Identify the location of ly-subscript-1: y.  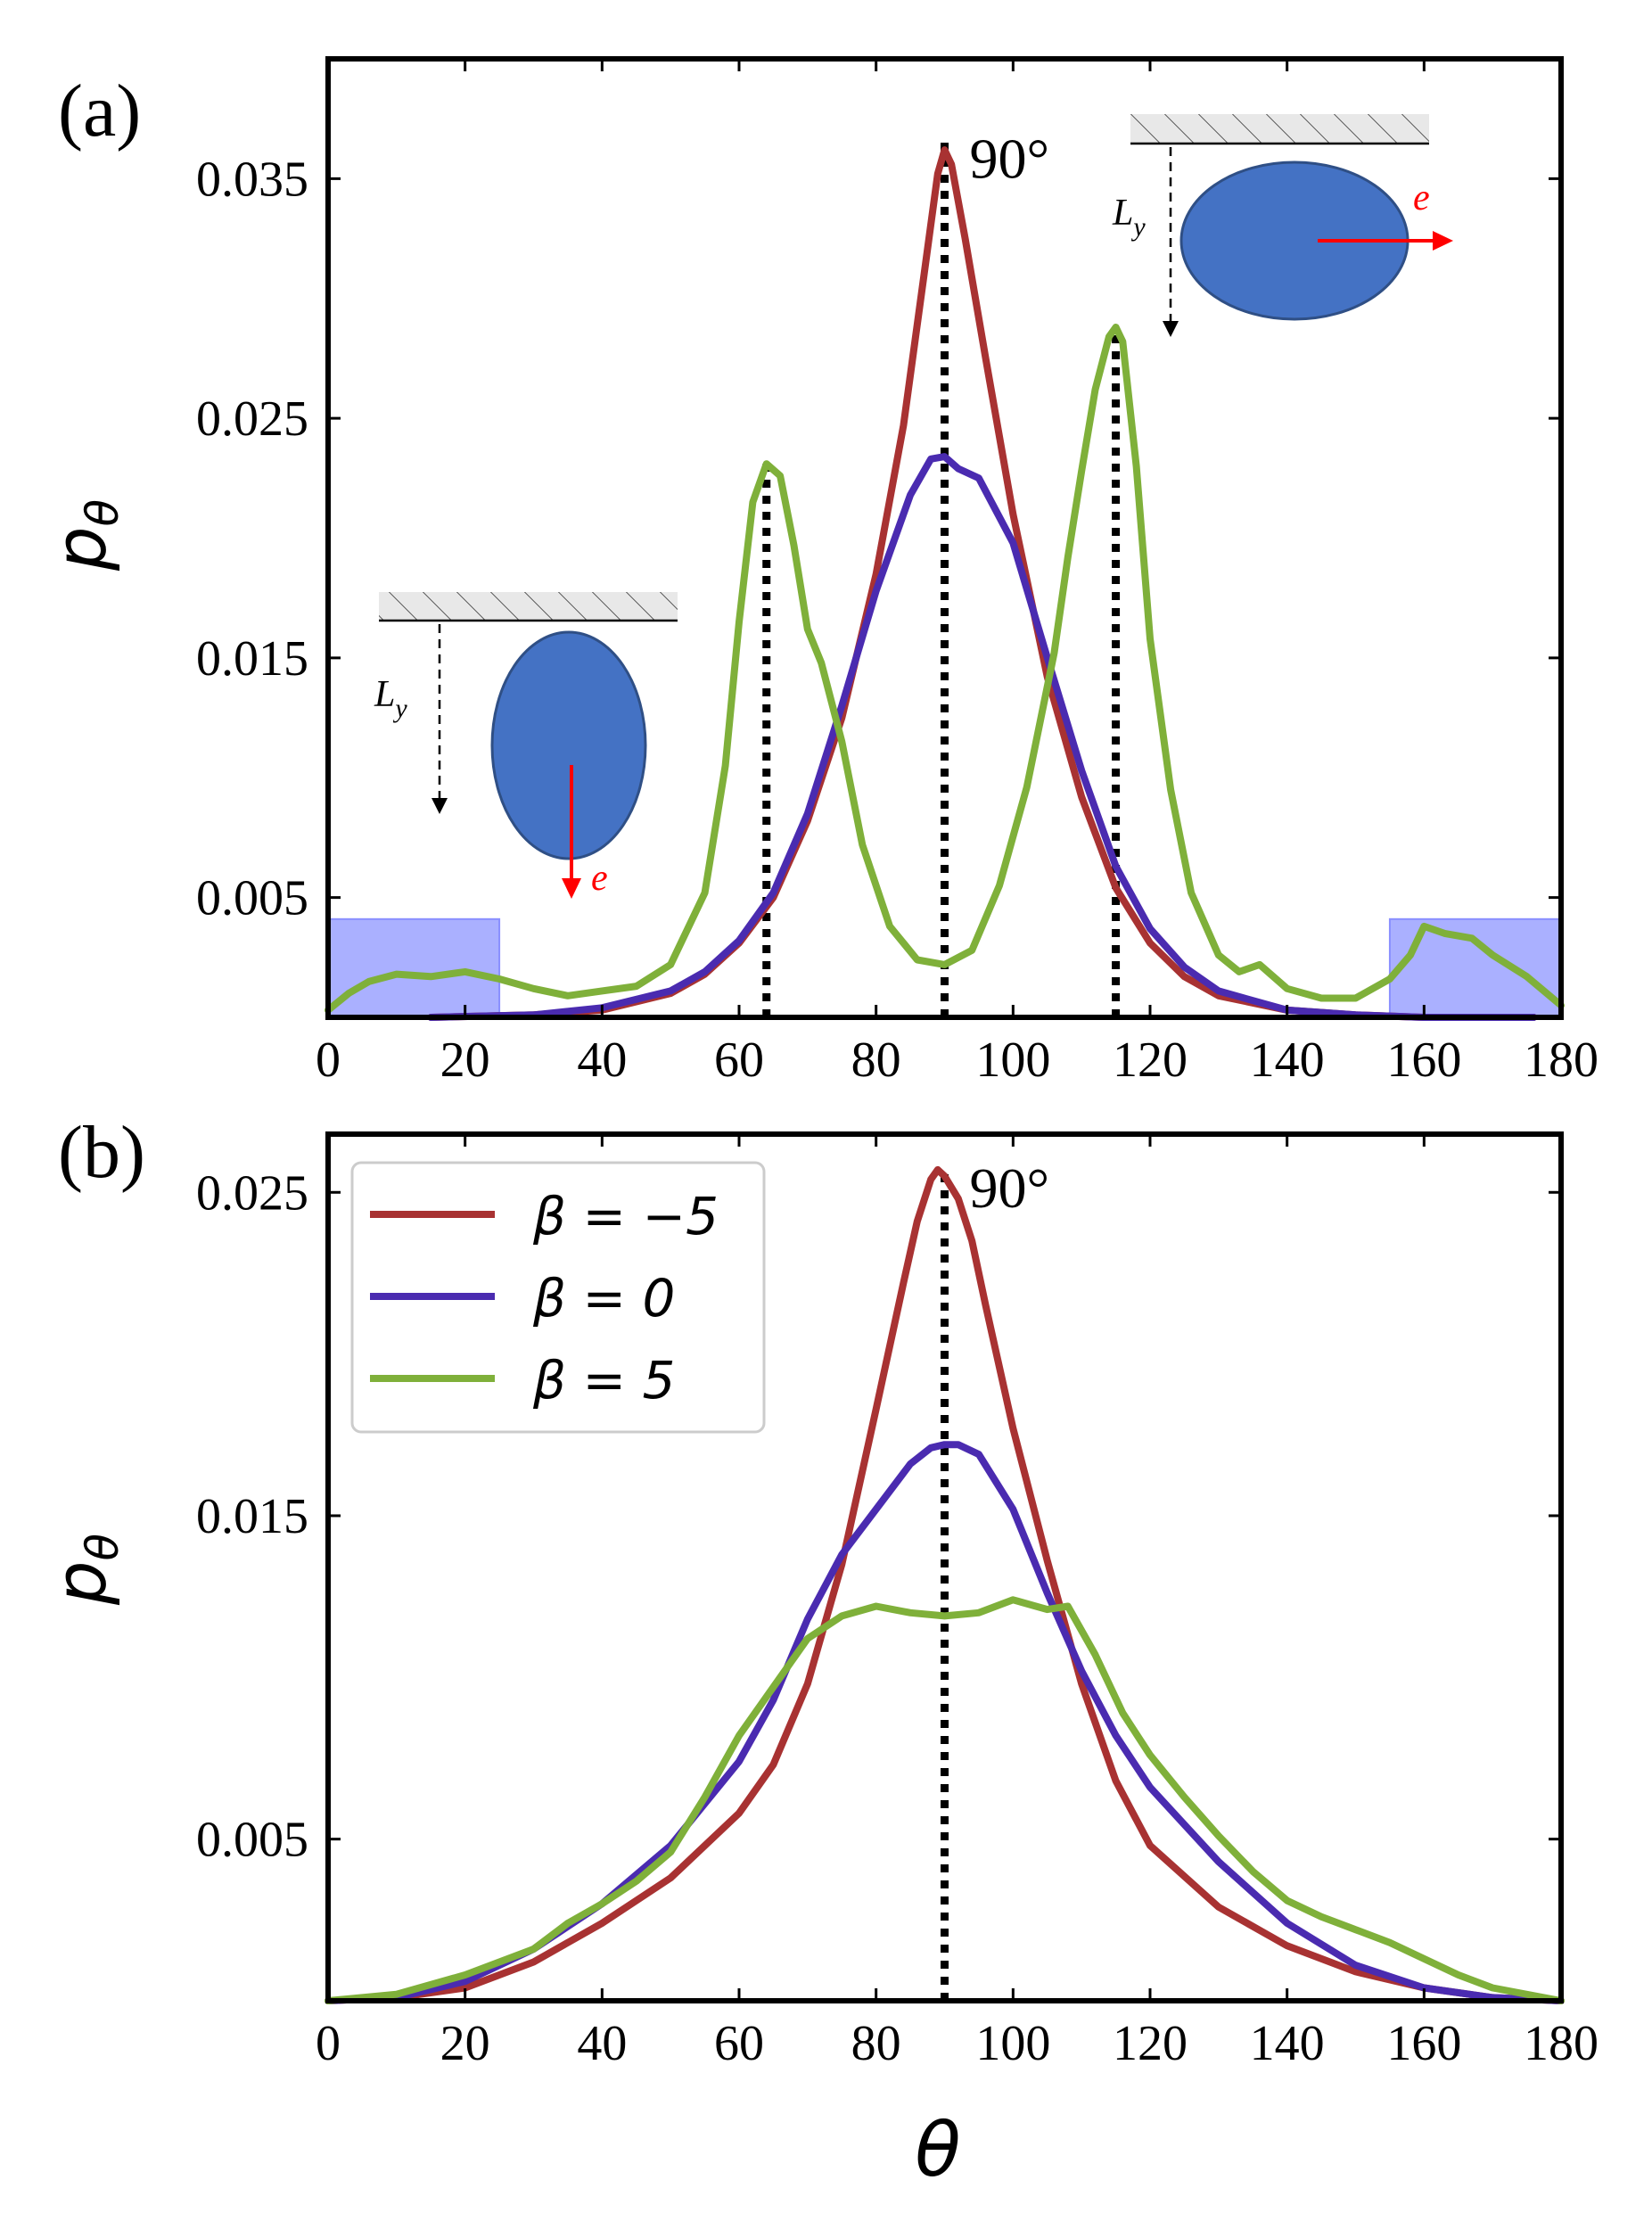
(399, 708).